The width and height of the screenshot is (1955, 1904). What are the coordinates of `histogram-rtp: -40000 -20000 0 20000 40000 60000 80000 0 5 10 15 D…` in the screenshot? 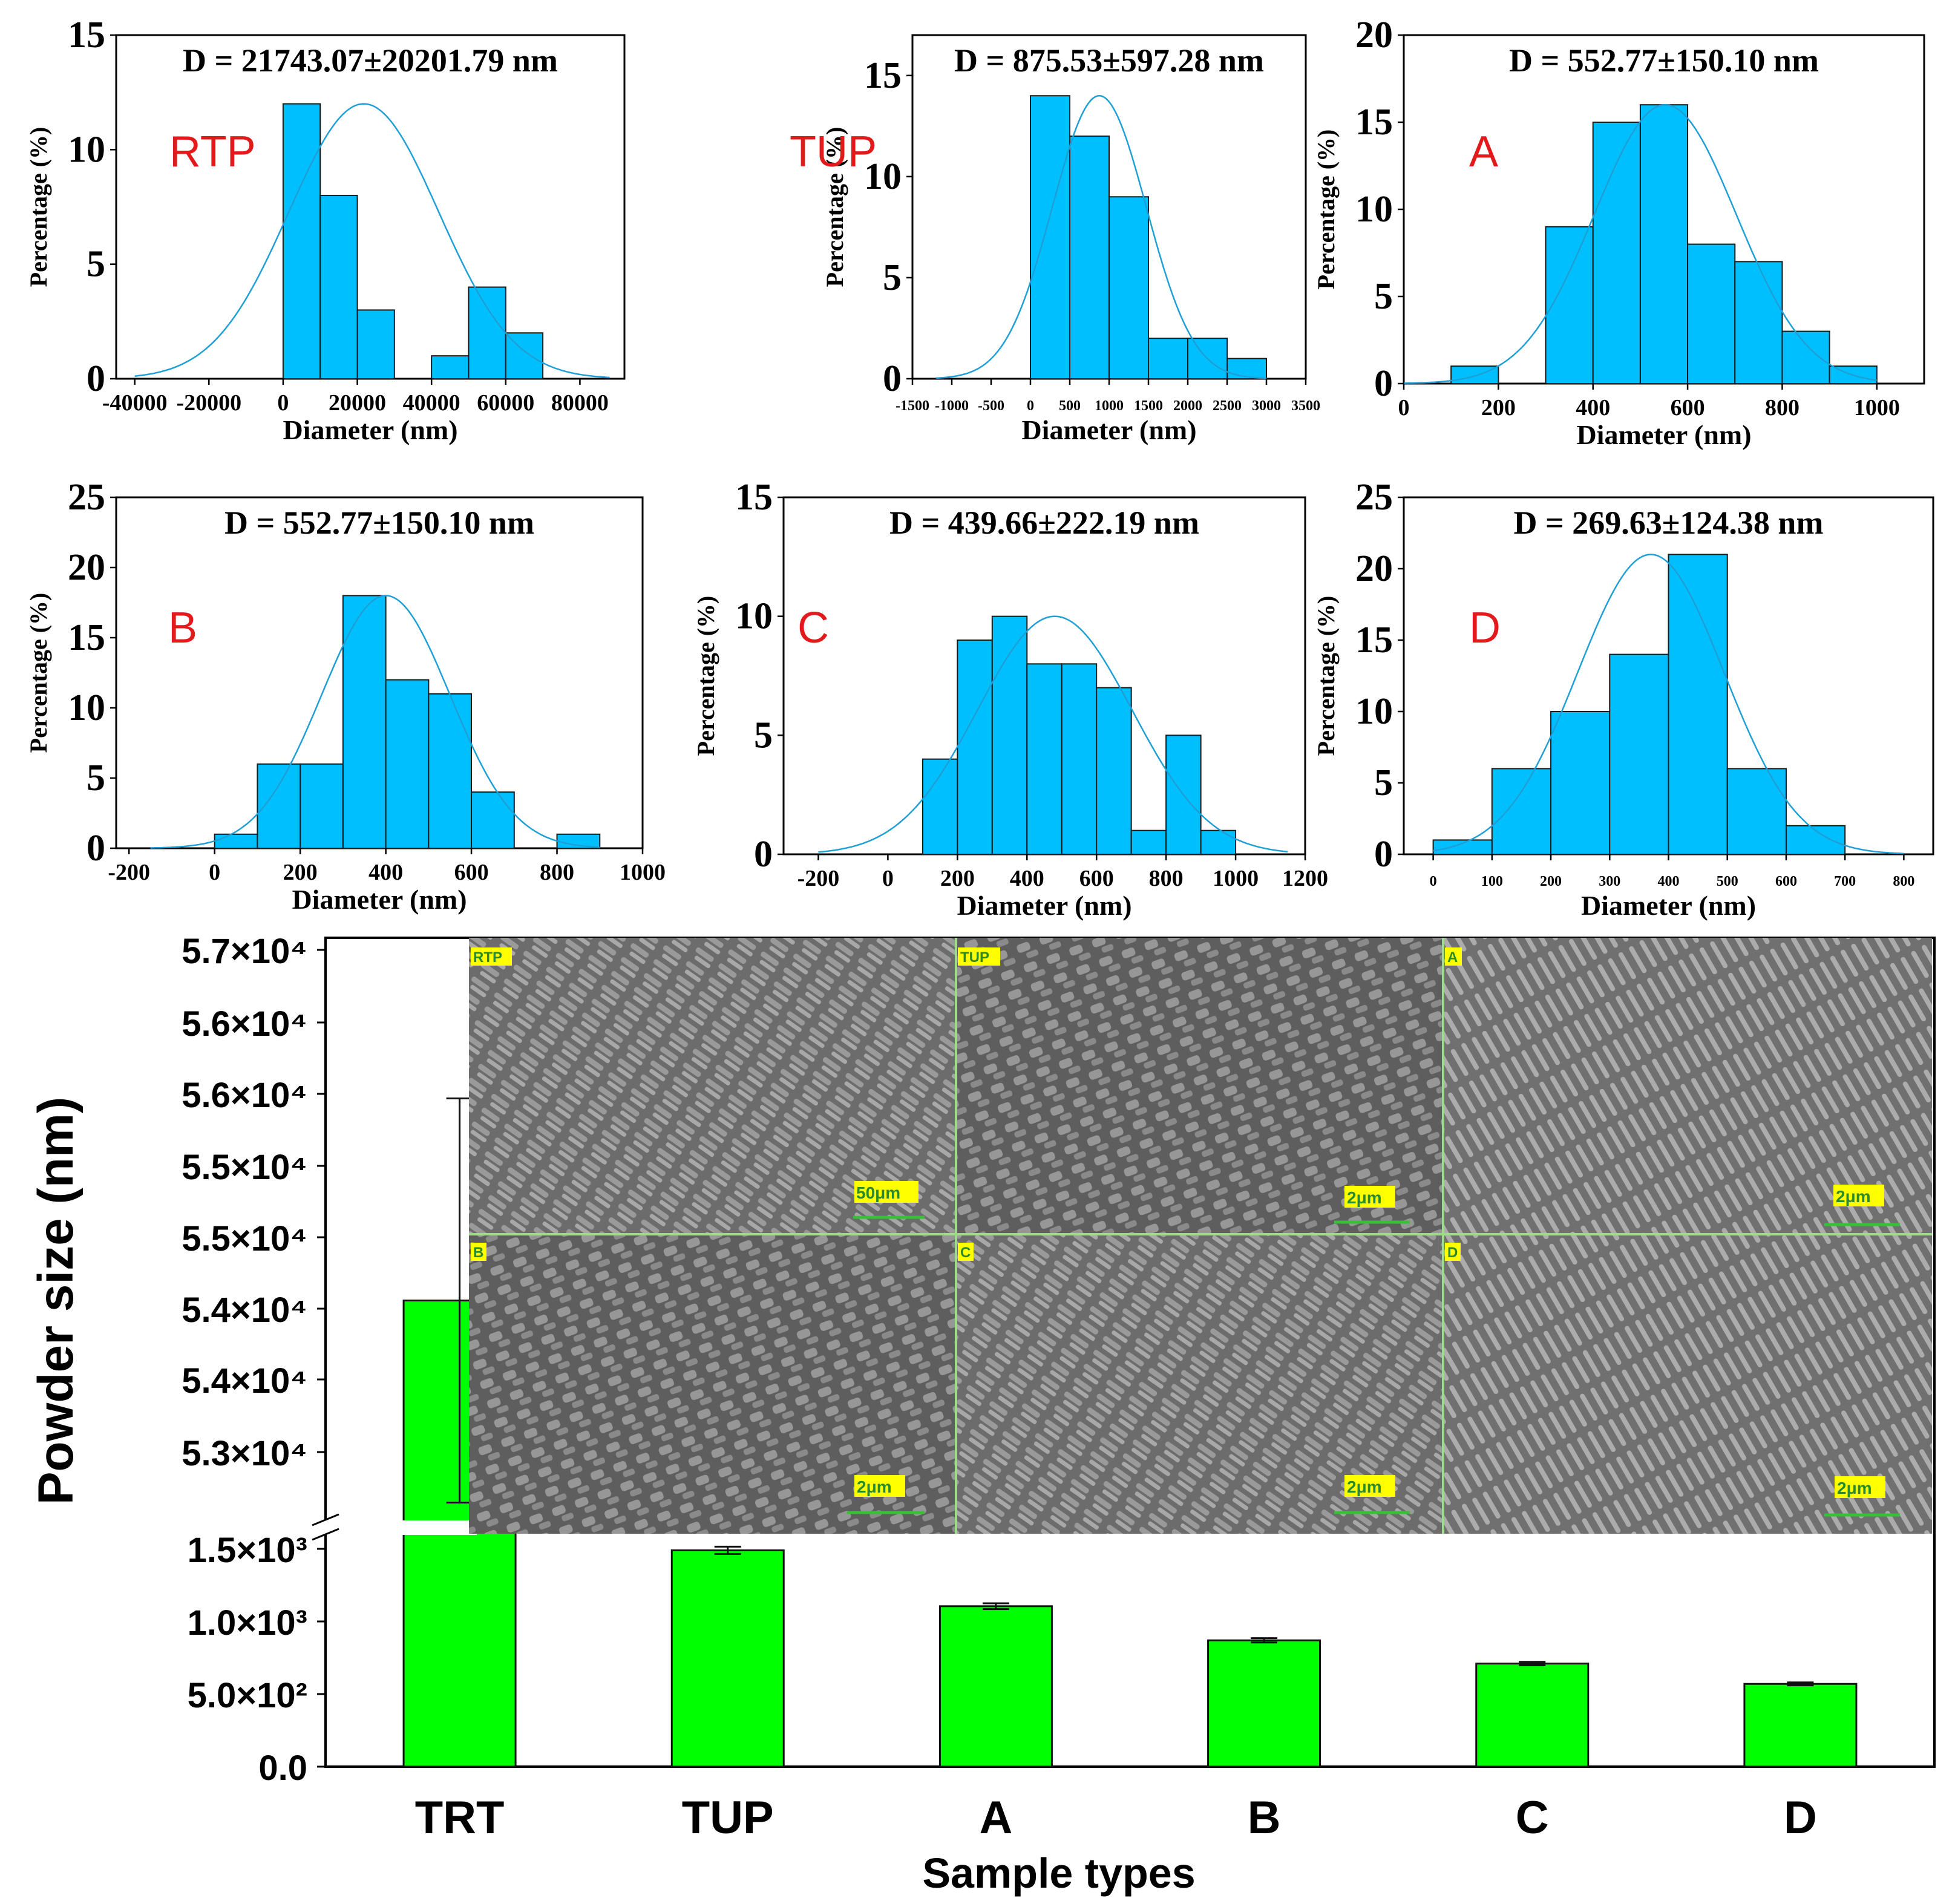 It's located at (325, 230).